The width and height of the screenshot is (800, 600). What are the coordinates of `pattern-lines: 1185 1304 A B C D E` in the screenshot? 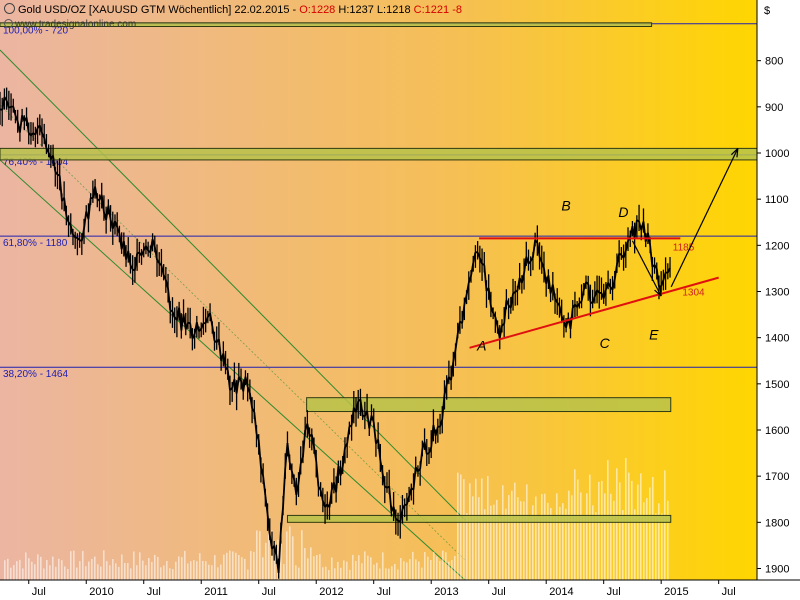 It's located at (604, 250).